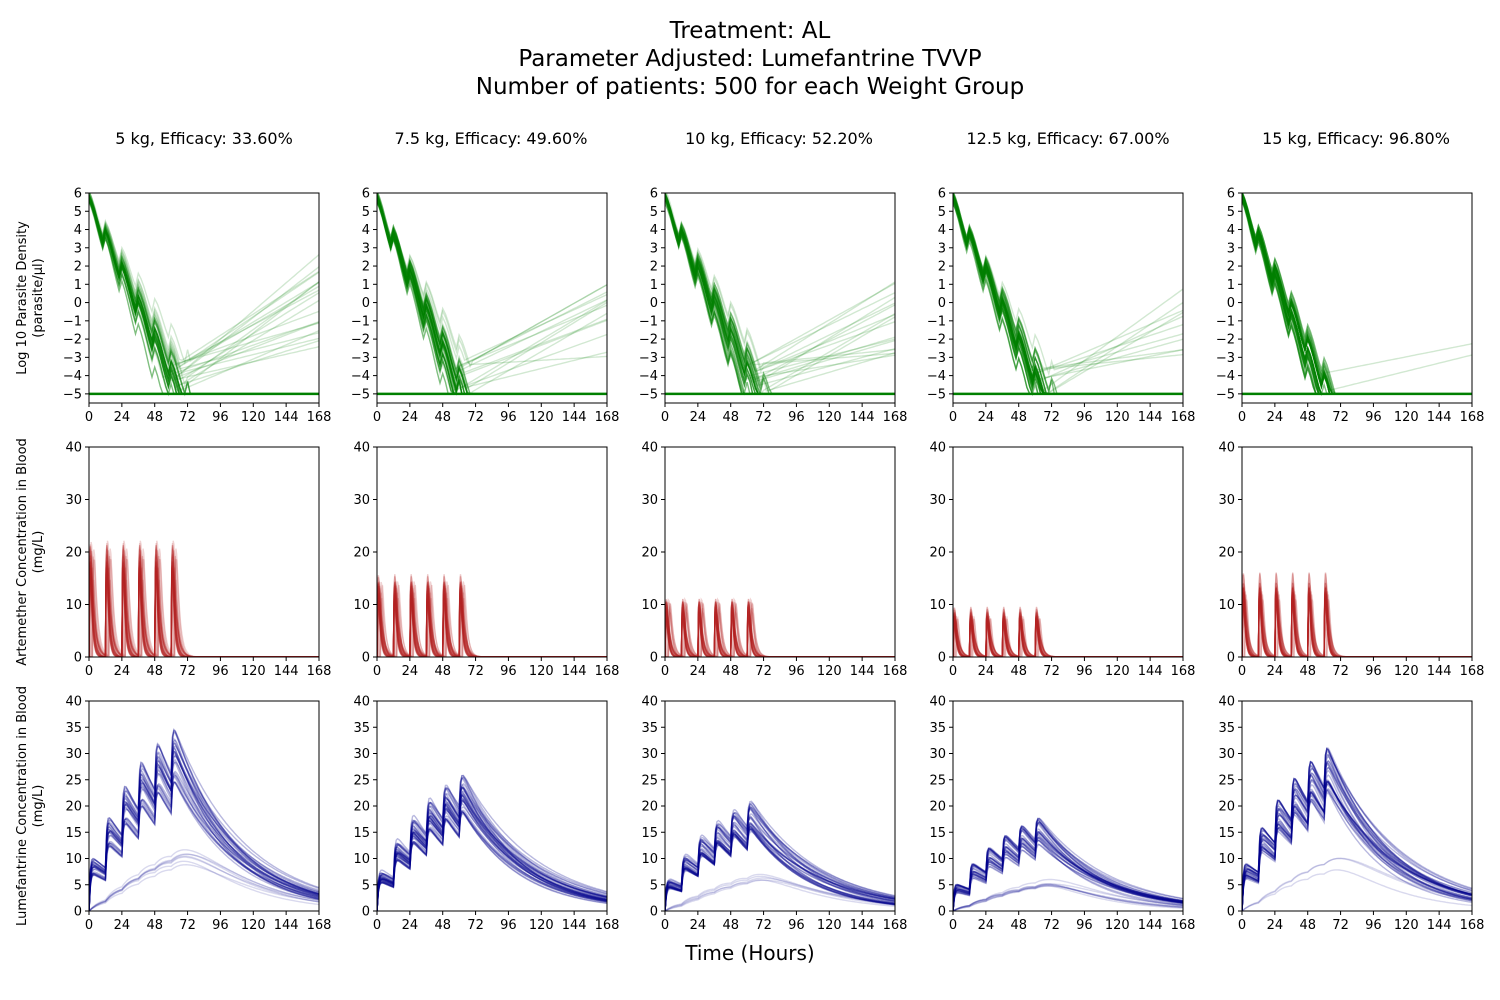 Image resolution: width=1500 pixels, height=1000 pixels. What do you see at coordinates (648, 321) in the screenshot?
I see `y-tick-label: −1` at bounding box center [648, 321].